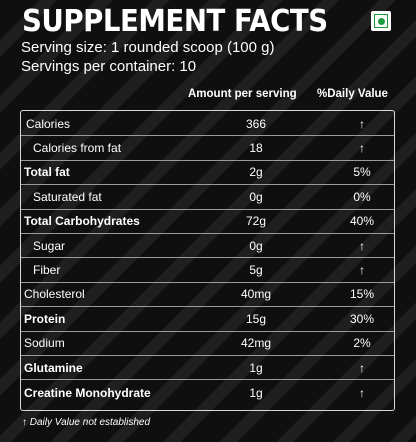 Image resolution: width=416 pixels, height=442 pixels. I want to click on table-row: Cholesterol 40mg 15%, so click(207, 295).